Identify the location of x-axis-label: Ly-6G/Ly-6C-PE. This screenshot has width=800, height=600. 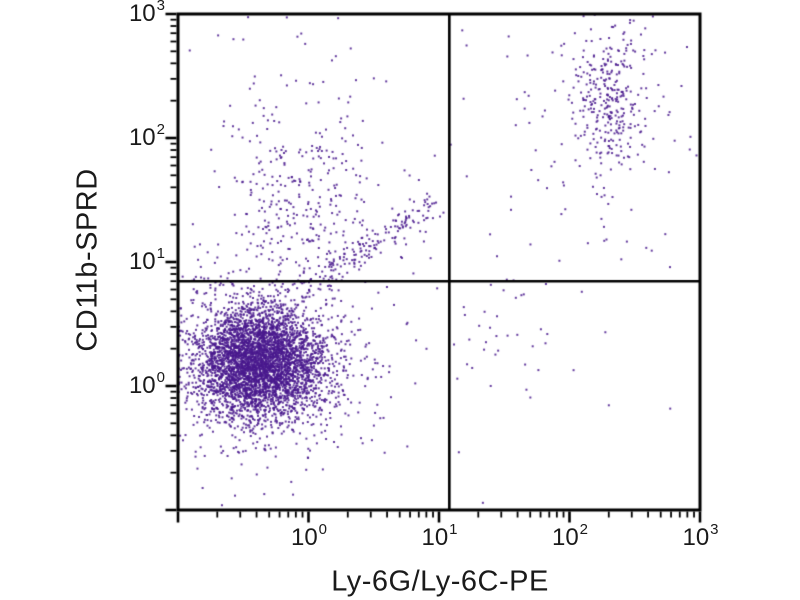
(440, 581).